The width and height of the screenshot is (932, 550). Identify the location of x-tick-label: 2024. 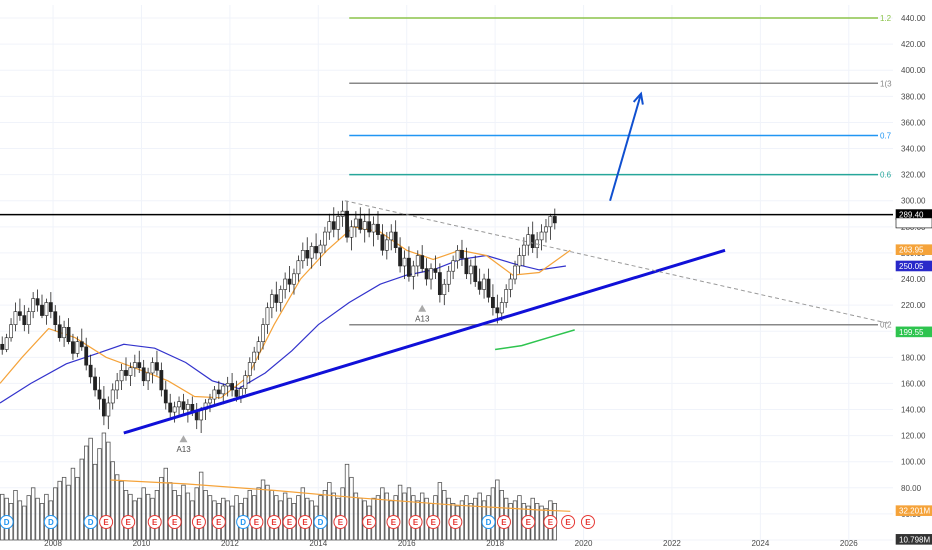
(760, 543).